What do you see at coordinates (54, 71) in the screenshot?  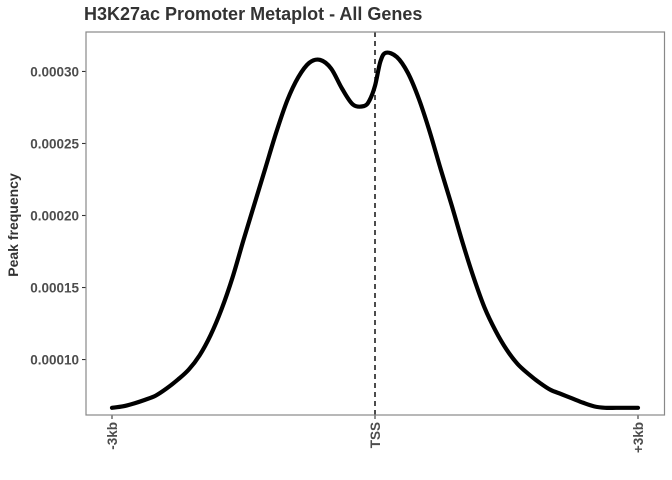 I see `y-tick-label: 0.00030` at bounding box center [54, 71].